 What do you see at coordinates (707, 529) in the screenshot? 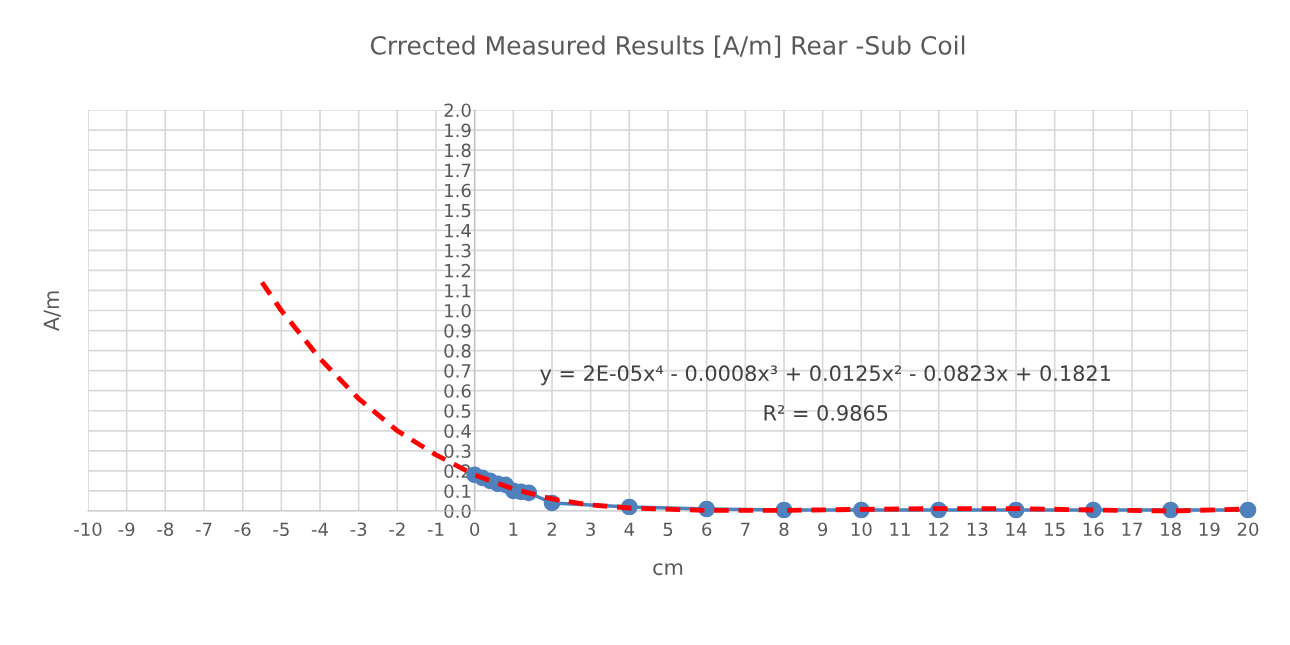
I see `x-tick-label: 6` at bounding box center [707, 529].